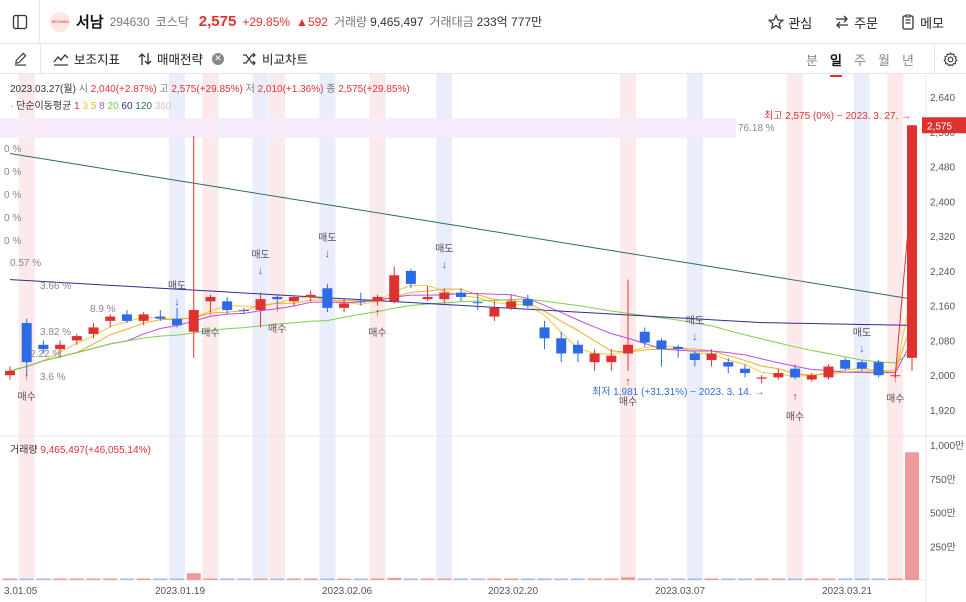 The height and width of the screenshot is (602, 966). What do you see at coordinates (12, 149) in the screenshot?
I see `percent-level-label: 0 %` at bounding box center [12, 149].